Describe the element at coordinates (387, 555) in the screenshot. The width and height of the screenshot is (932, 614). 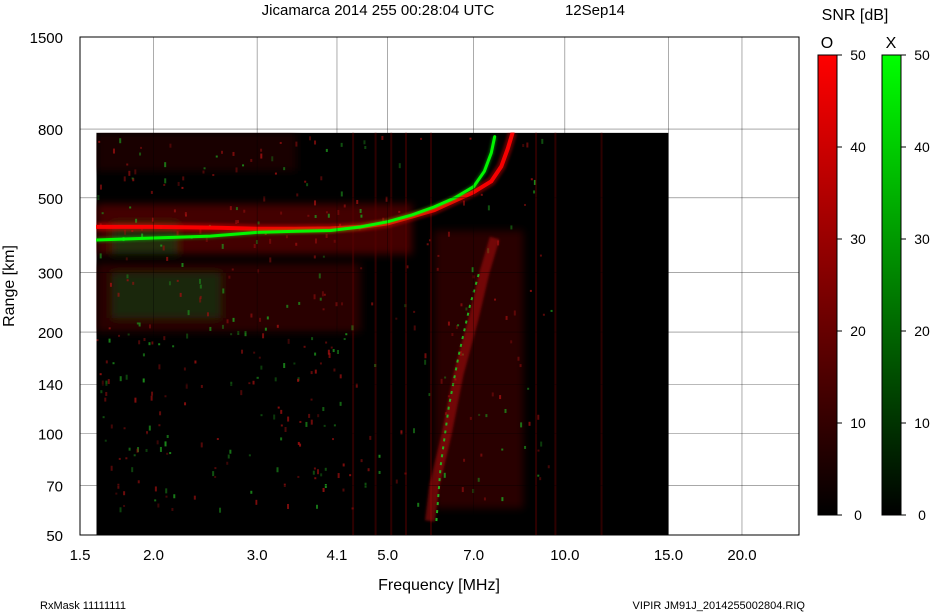
I see `x-tick-label: 5.0` at that location.